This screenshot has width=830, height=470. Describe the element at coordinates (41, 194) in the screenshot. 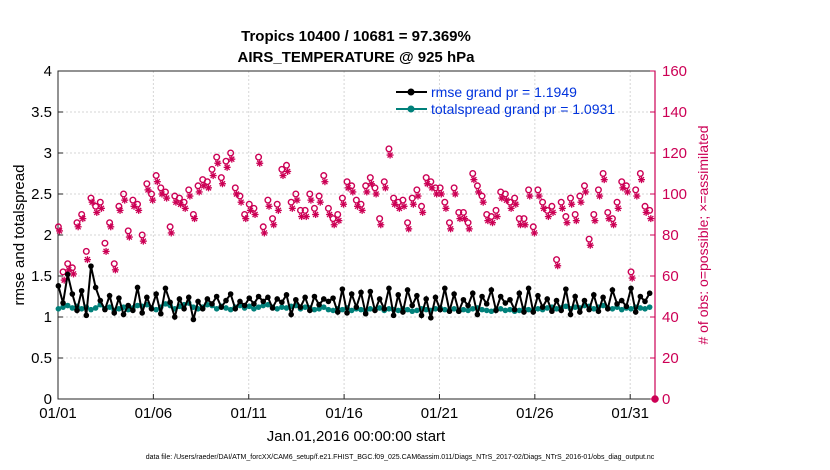

I see `y-tick-label-left: 2.5` at that location.